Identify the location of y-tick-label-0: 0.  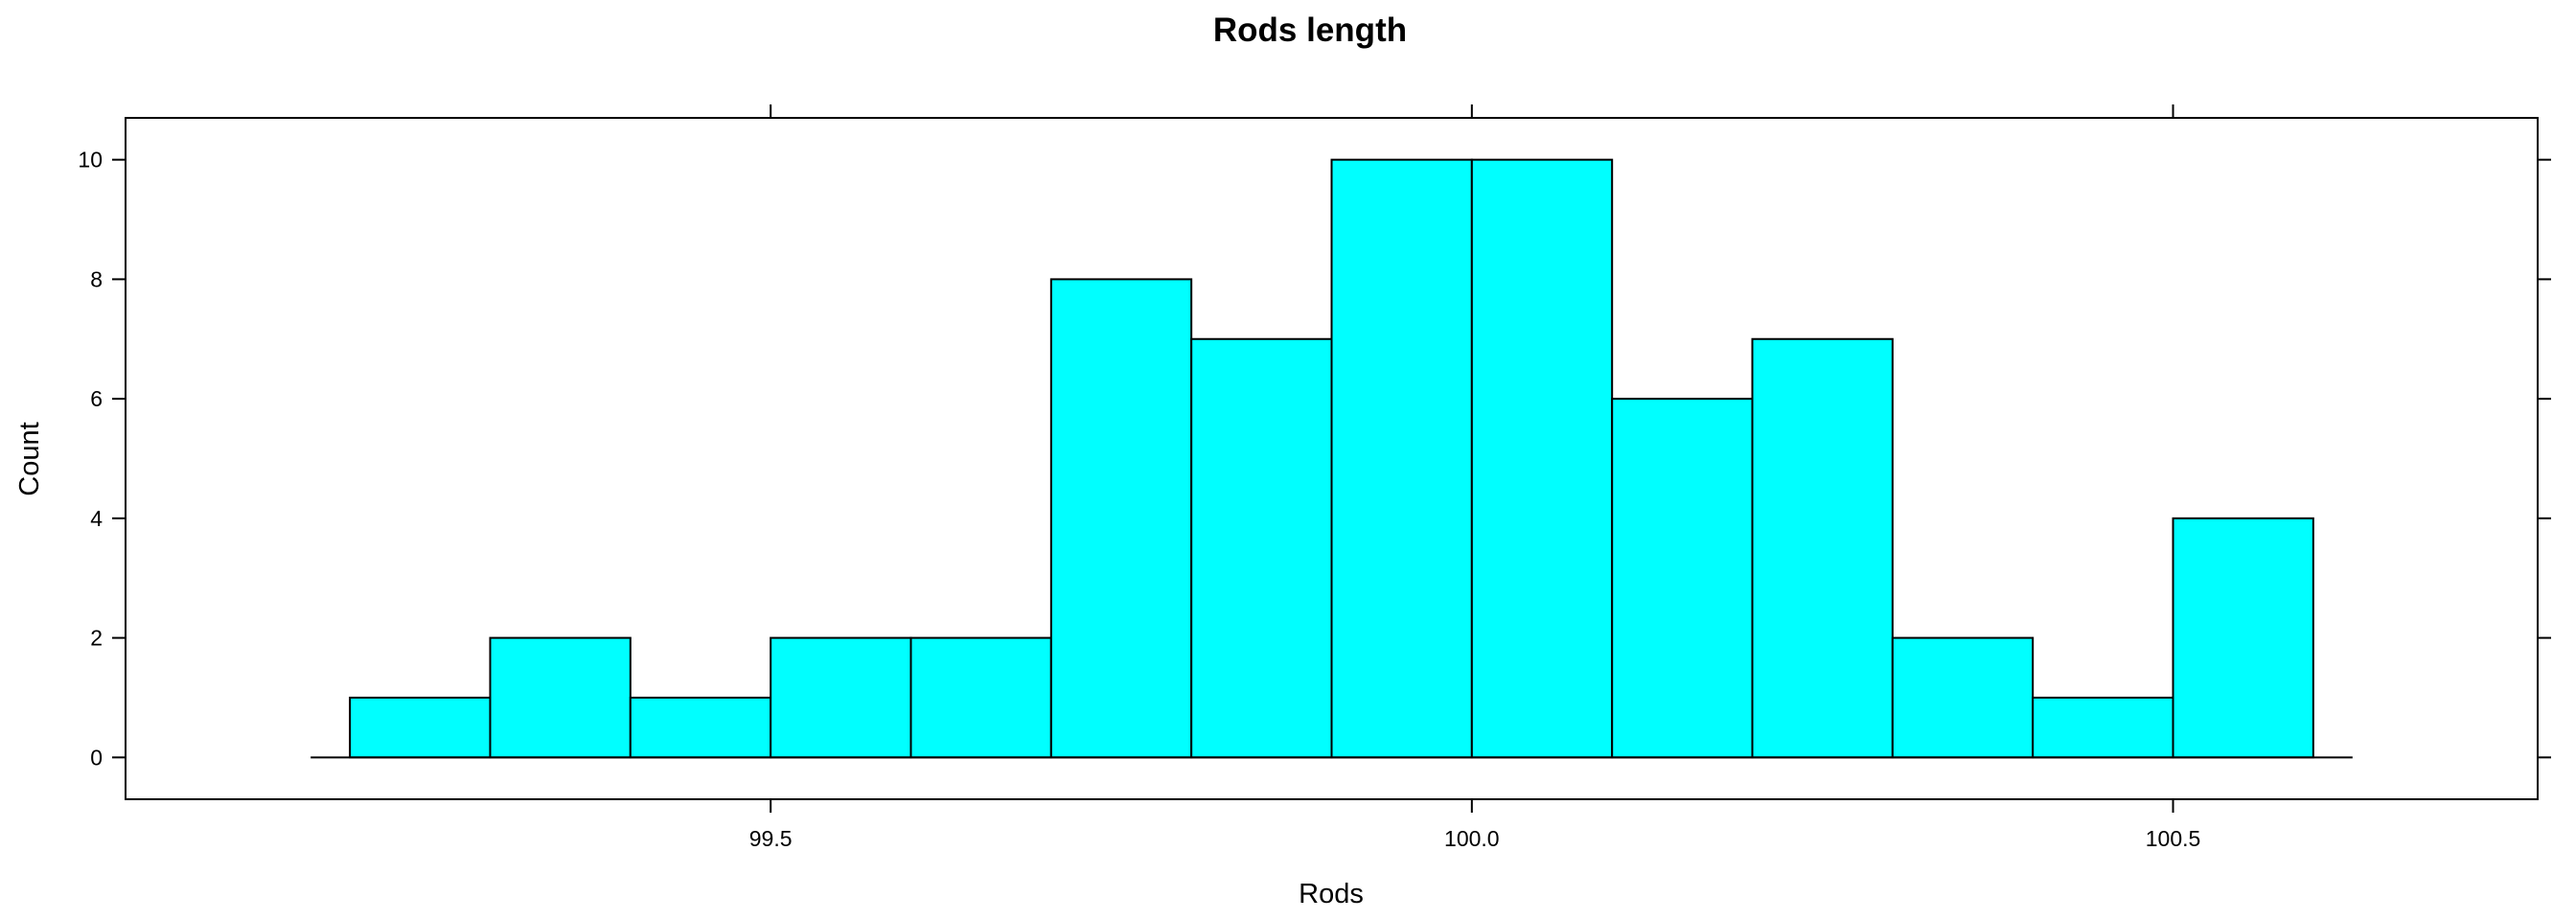
(96, 757).